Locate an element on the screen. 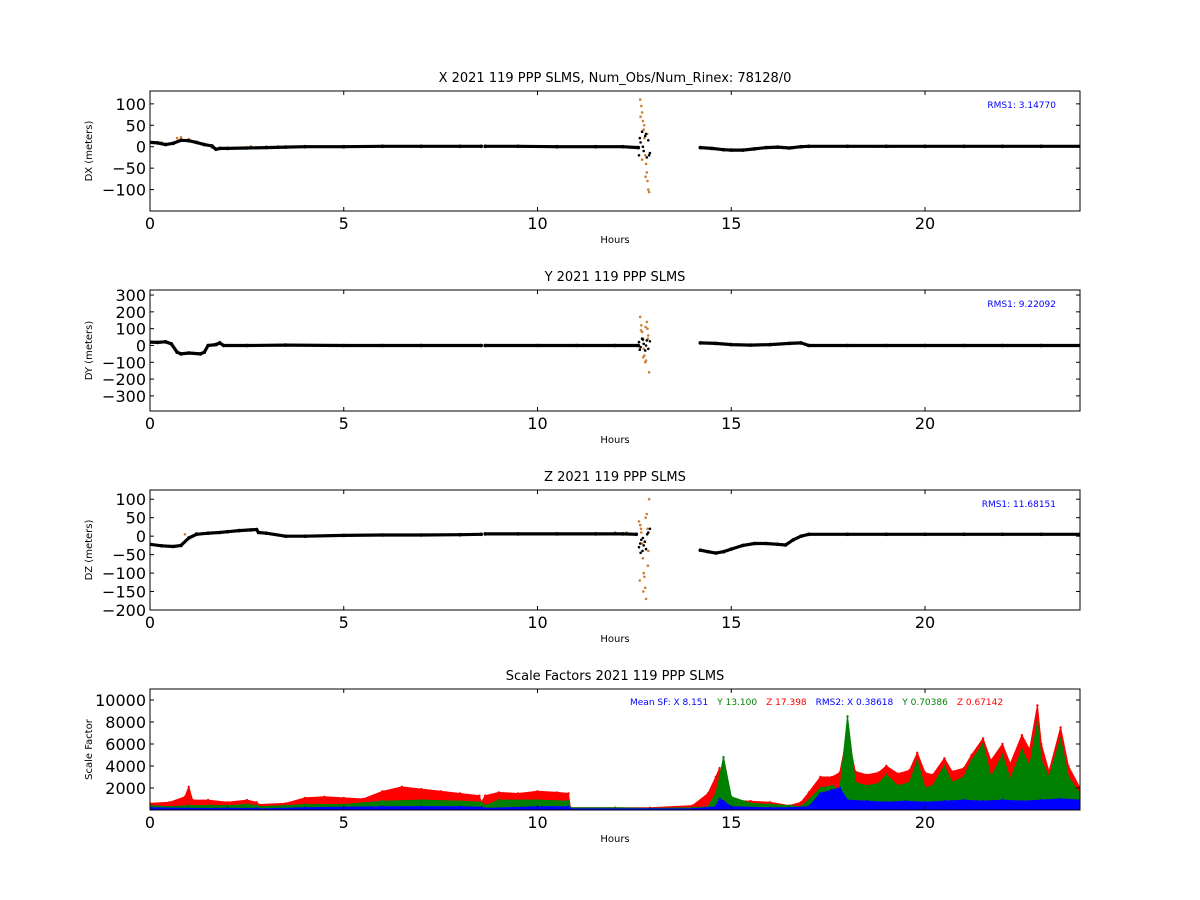  y-tick-label: −100 is located at coordinates (124, 362).